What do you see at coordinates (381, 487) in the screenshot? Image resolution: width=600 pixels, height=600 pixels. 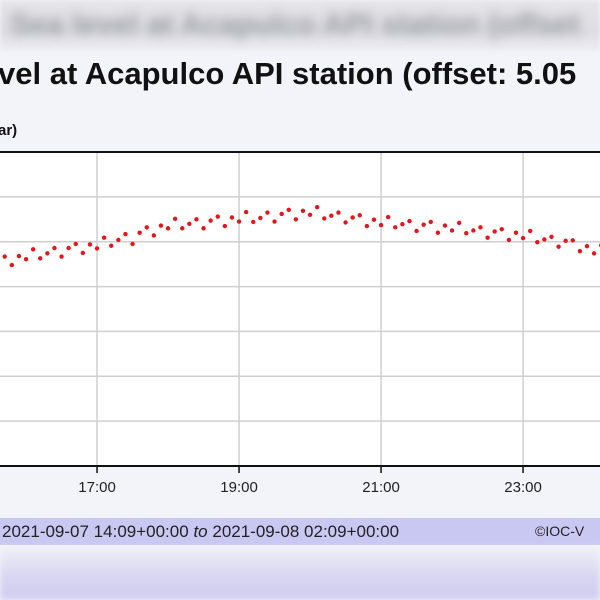 I see `x-tick-label: 21:00` at bounding box center [381, 487].